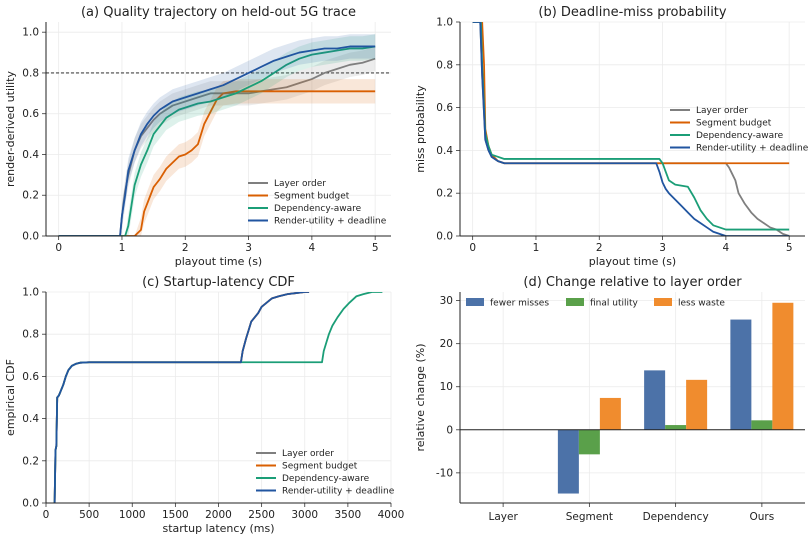  I want to click on series-line-layer-order, so click(181, 397).